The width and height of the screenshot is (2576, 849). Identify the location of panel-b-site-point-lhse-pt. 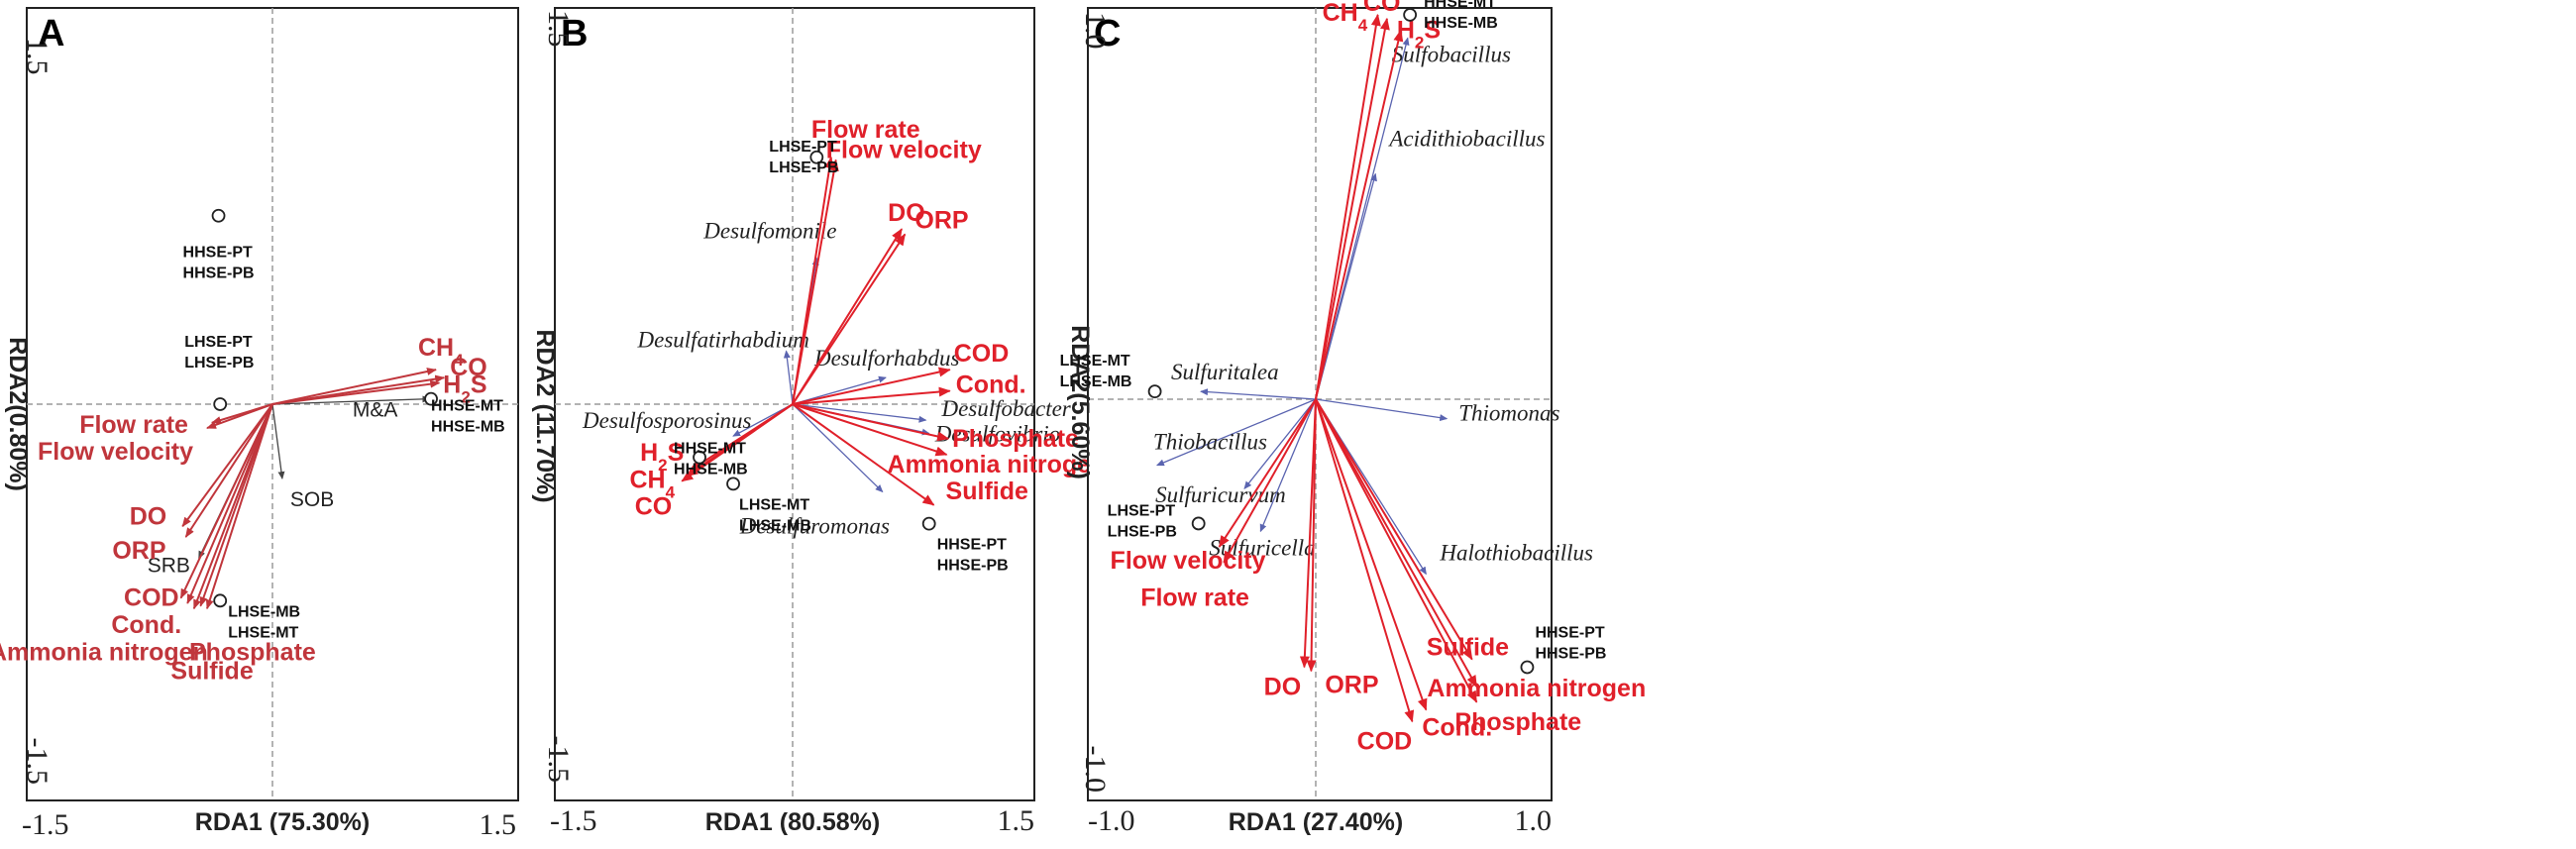
(816, 157).